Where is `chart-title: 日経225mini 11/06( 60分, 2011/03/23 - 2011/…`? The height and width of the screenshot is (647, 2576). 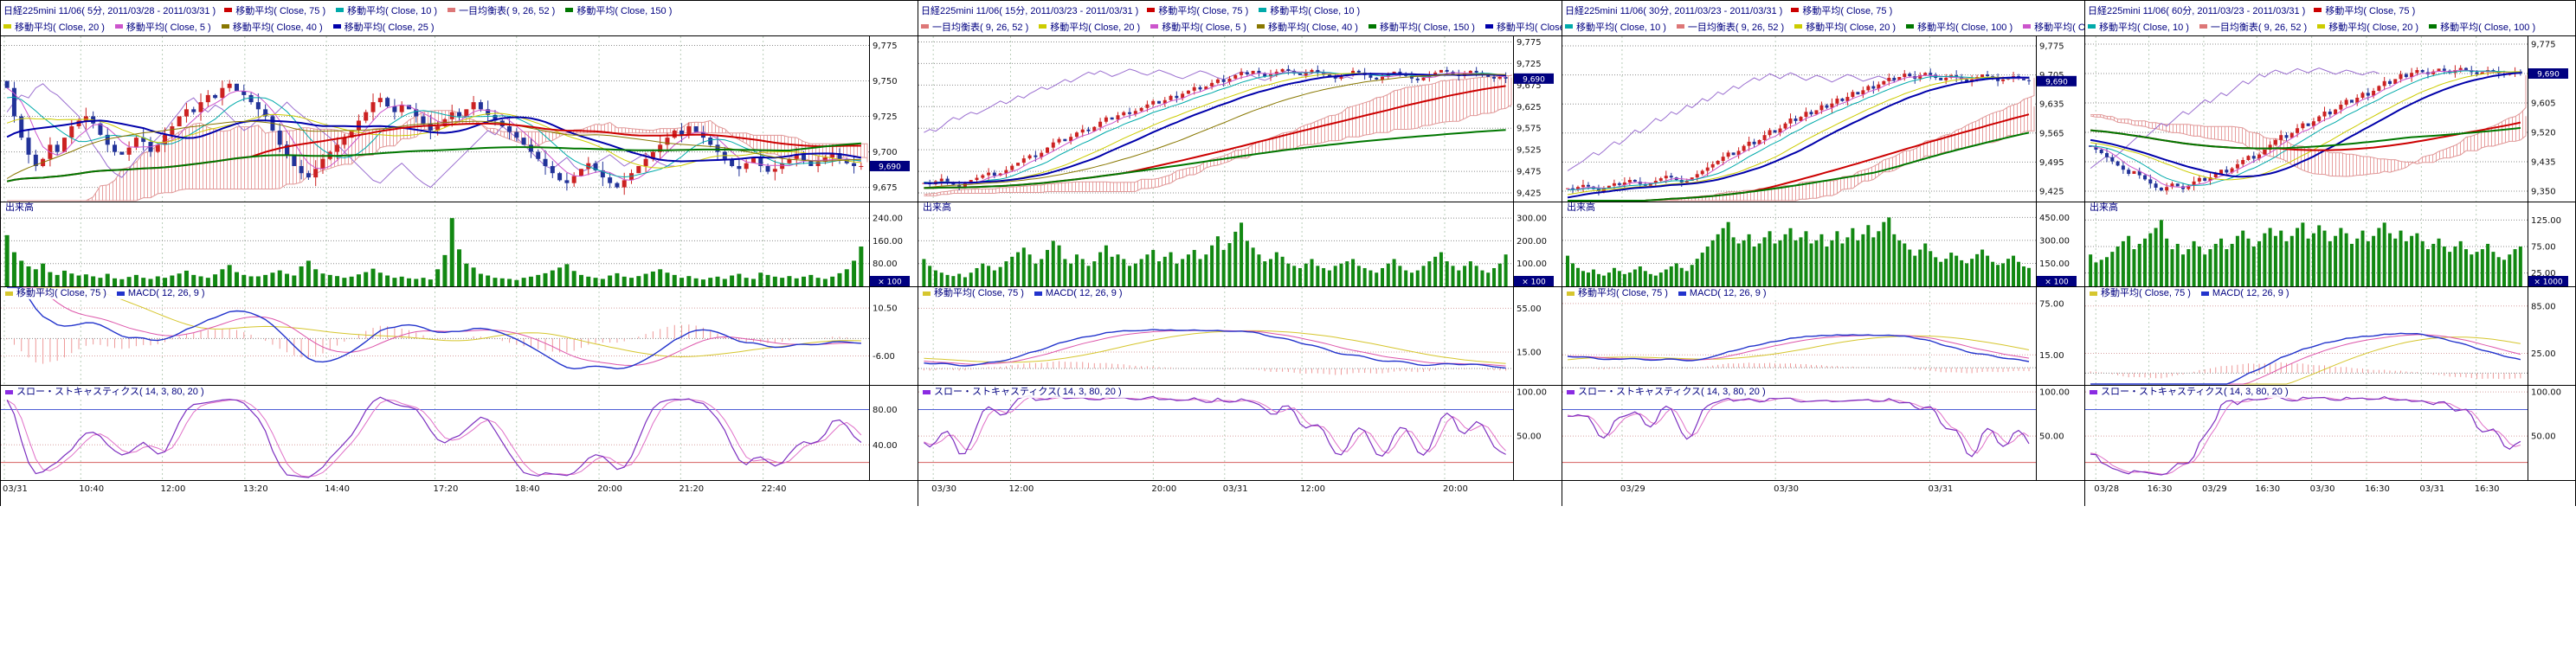 chart-title: 日経225mini 11/06( 60分, 2011/03/23 - 2011/… is located at coordinates (2197, 10).